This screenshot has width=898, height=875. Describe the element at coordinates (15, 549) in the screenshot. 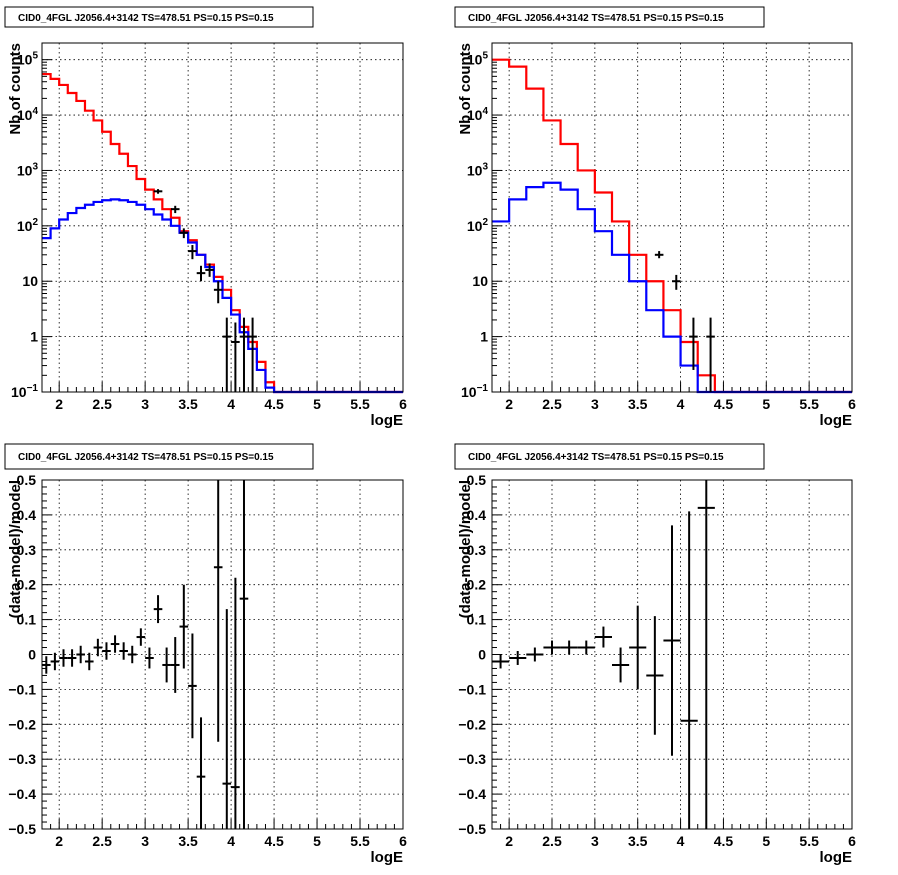

I see `y-axis-title: (data-model)/model` at that location.